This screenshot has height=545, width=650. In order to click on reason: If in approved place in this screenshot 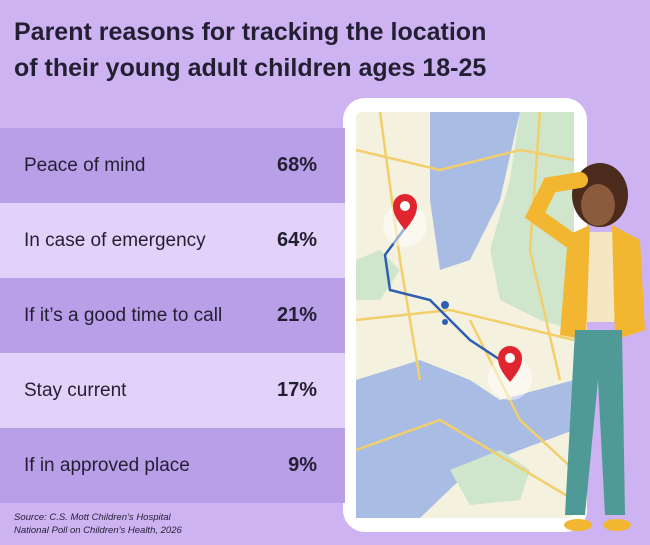, I will do `click(107, 465)`.